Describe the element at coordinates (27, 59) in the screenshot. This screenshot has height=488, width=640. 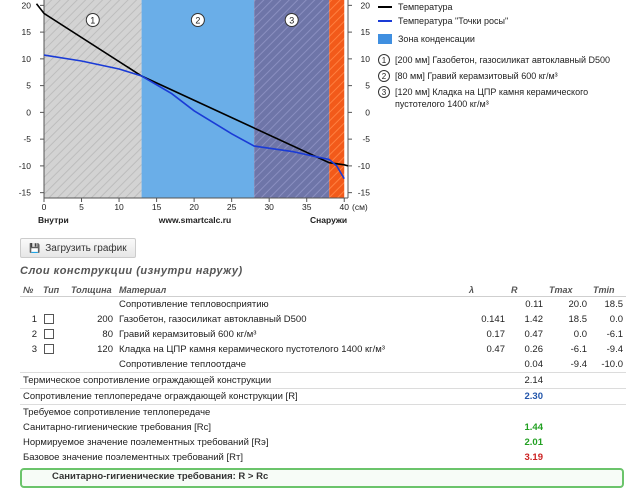
I see `y-tick-label-left: 10` at that location.